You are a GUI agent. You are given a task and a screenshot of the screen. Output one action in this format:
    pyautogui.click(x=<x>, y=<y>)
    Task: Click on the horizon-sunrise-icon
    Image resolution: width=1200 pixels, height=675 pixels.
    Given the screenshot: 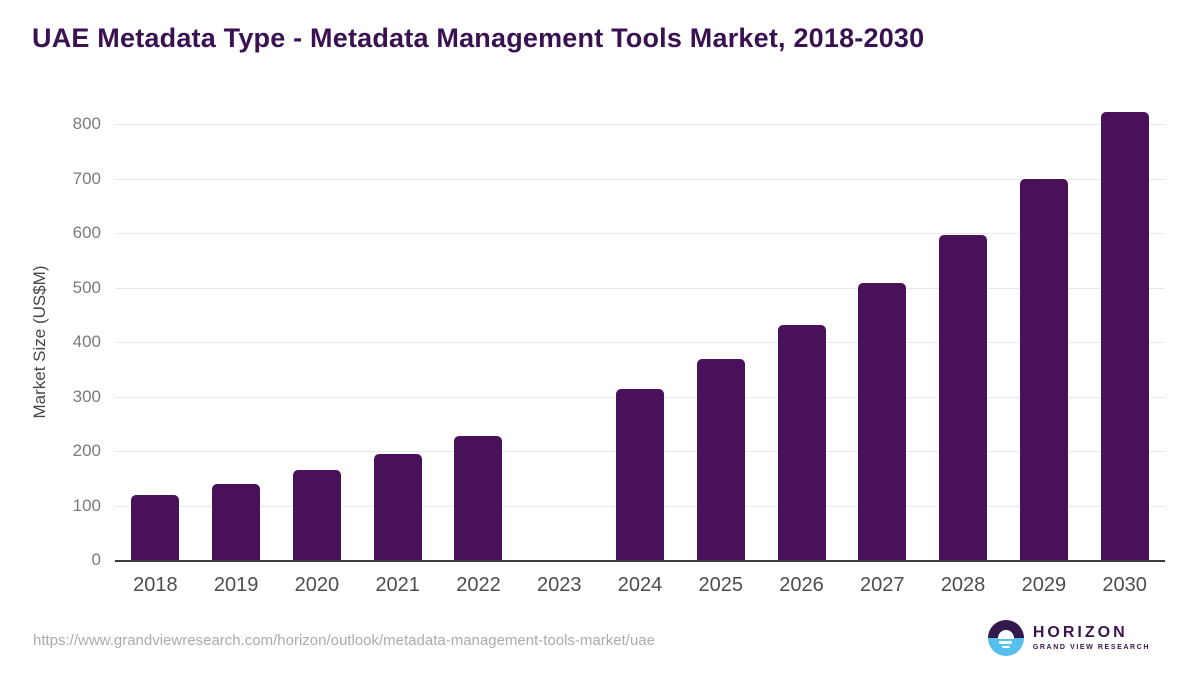 What is the action you would take?
    pyautogui.click(x=1005, y=638)
    